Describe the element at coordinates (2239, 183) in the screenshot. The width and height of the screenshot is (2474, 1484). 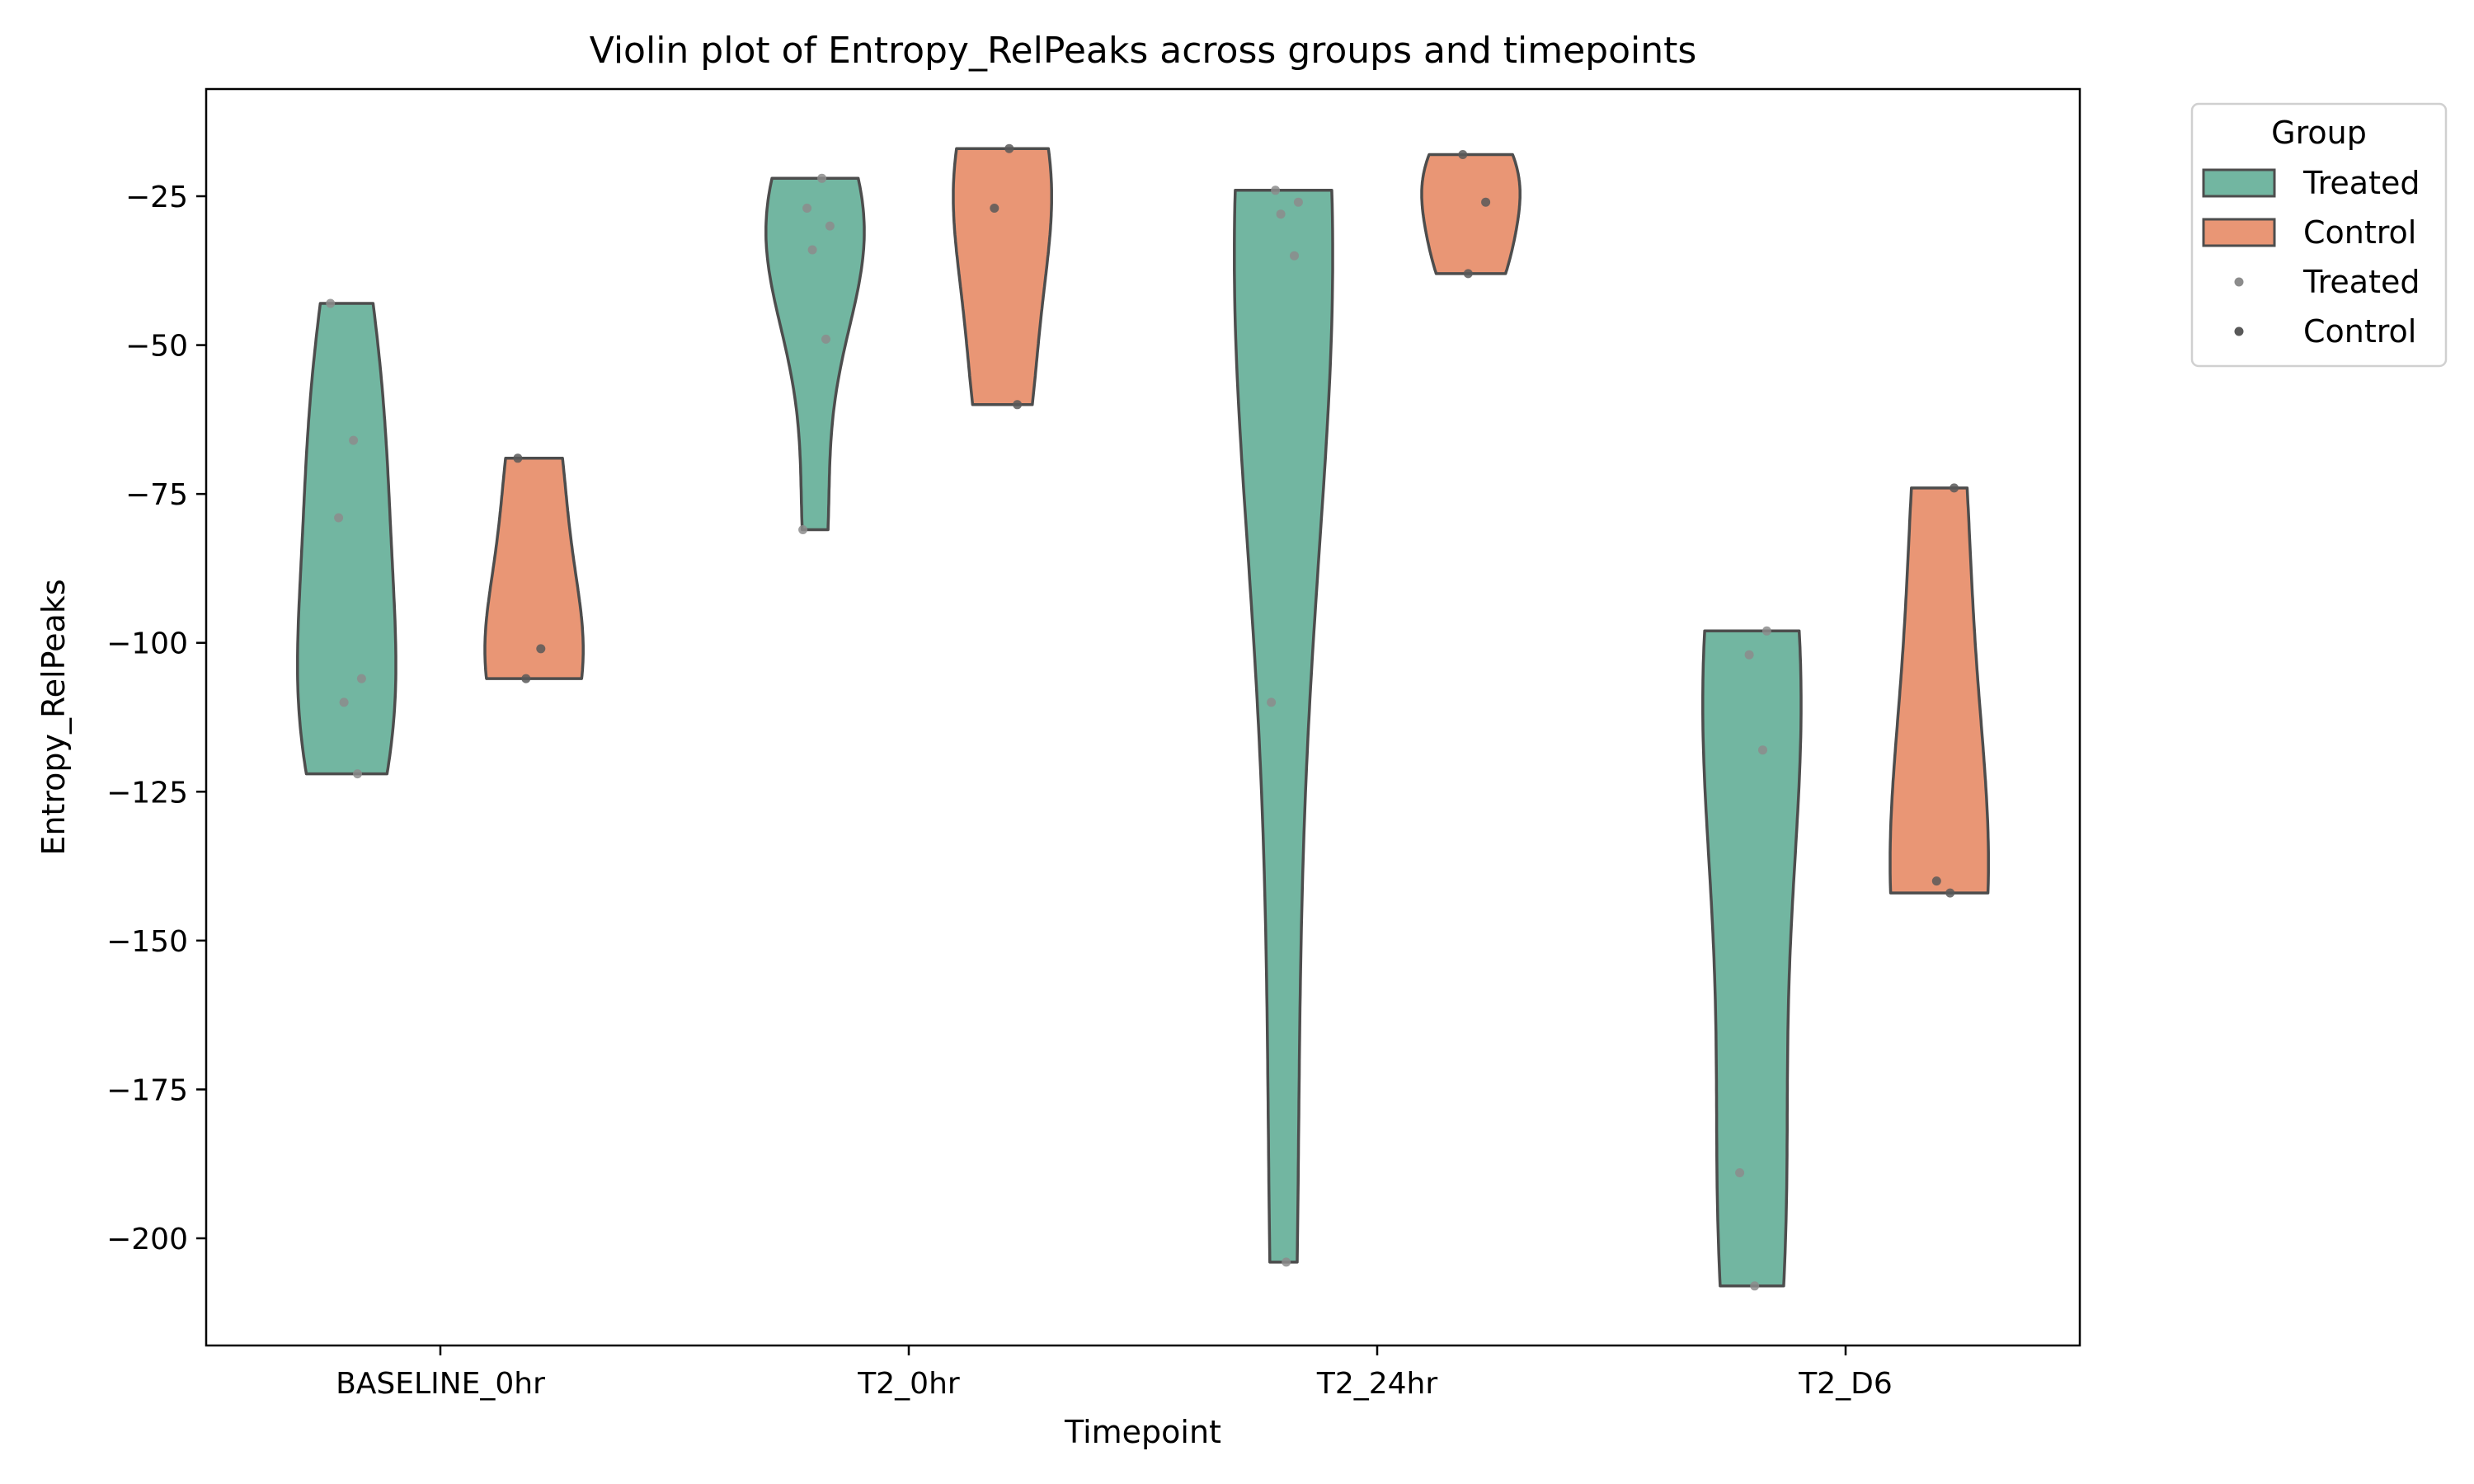
I see `legend-patch-treated` at that location.